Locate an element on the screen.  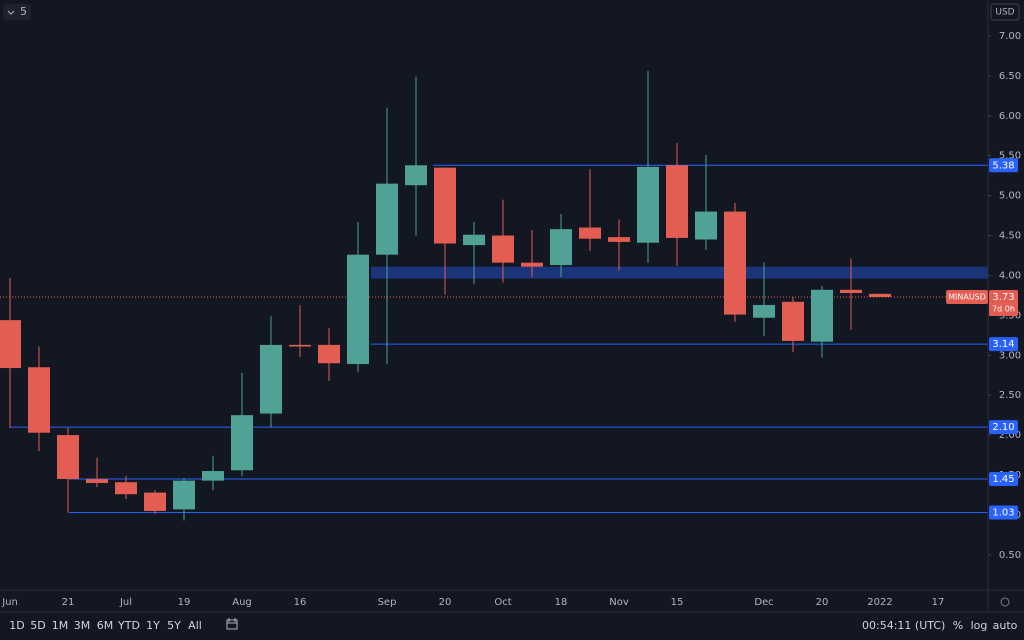
symbol-label: MINAUSD is located at coordinates (967, 296).